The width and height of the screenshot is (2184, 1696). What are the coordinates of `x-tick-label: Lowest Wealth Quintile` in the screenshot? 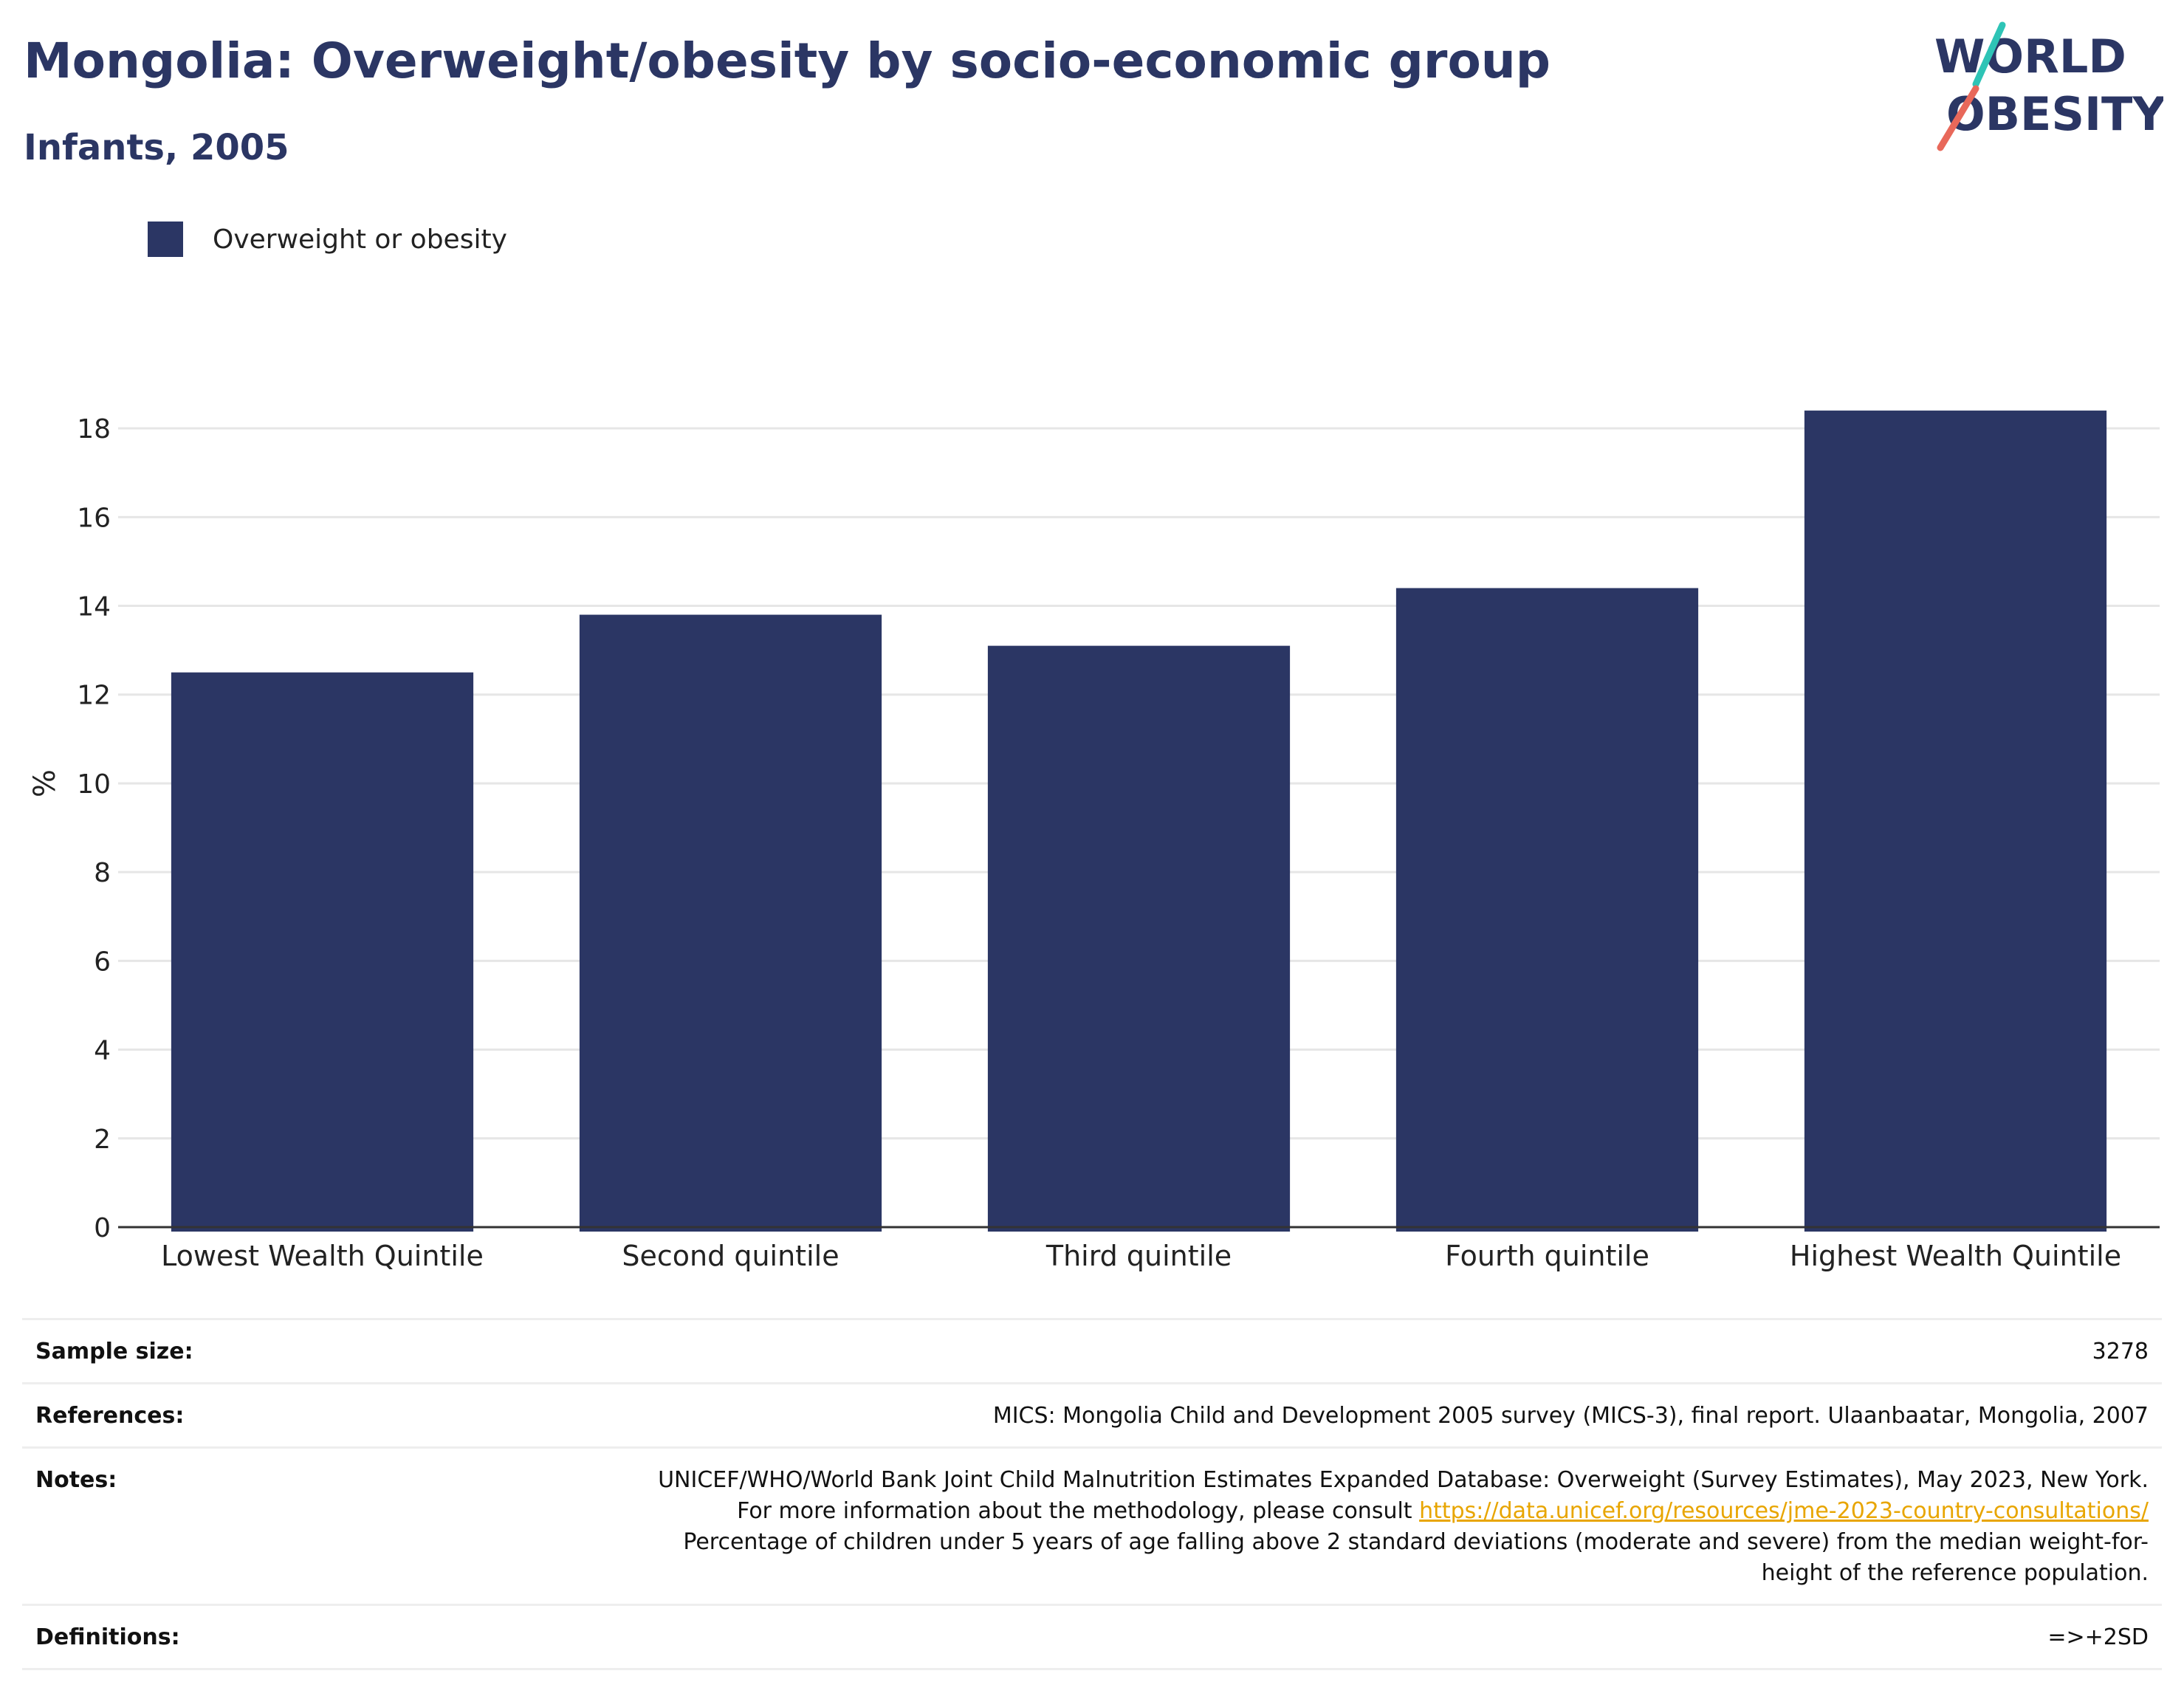 It's located at (322, 1256).